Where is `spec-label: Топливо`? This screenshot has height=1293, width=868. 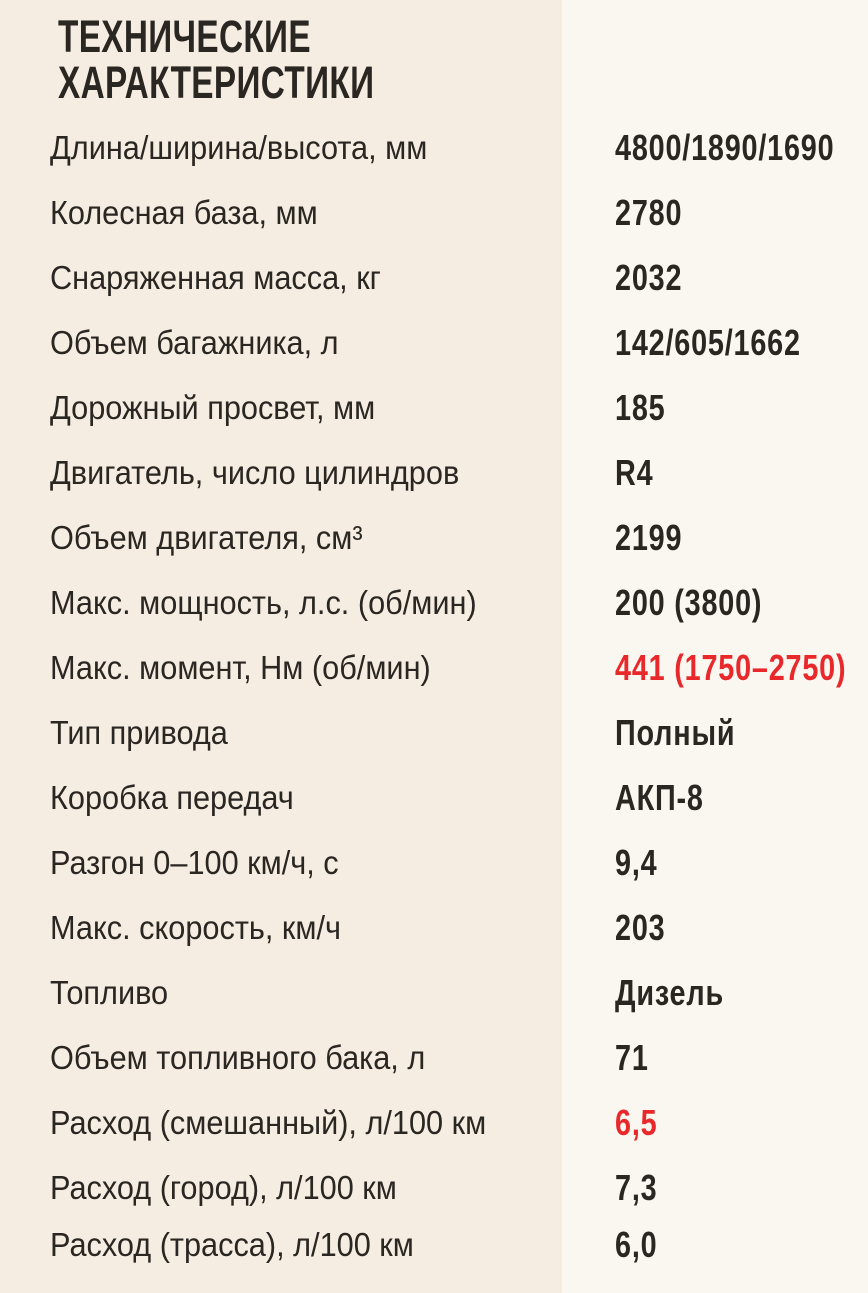
spec-label: Топливо is located at coordinates (109, 992).